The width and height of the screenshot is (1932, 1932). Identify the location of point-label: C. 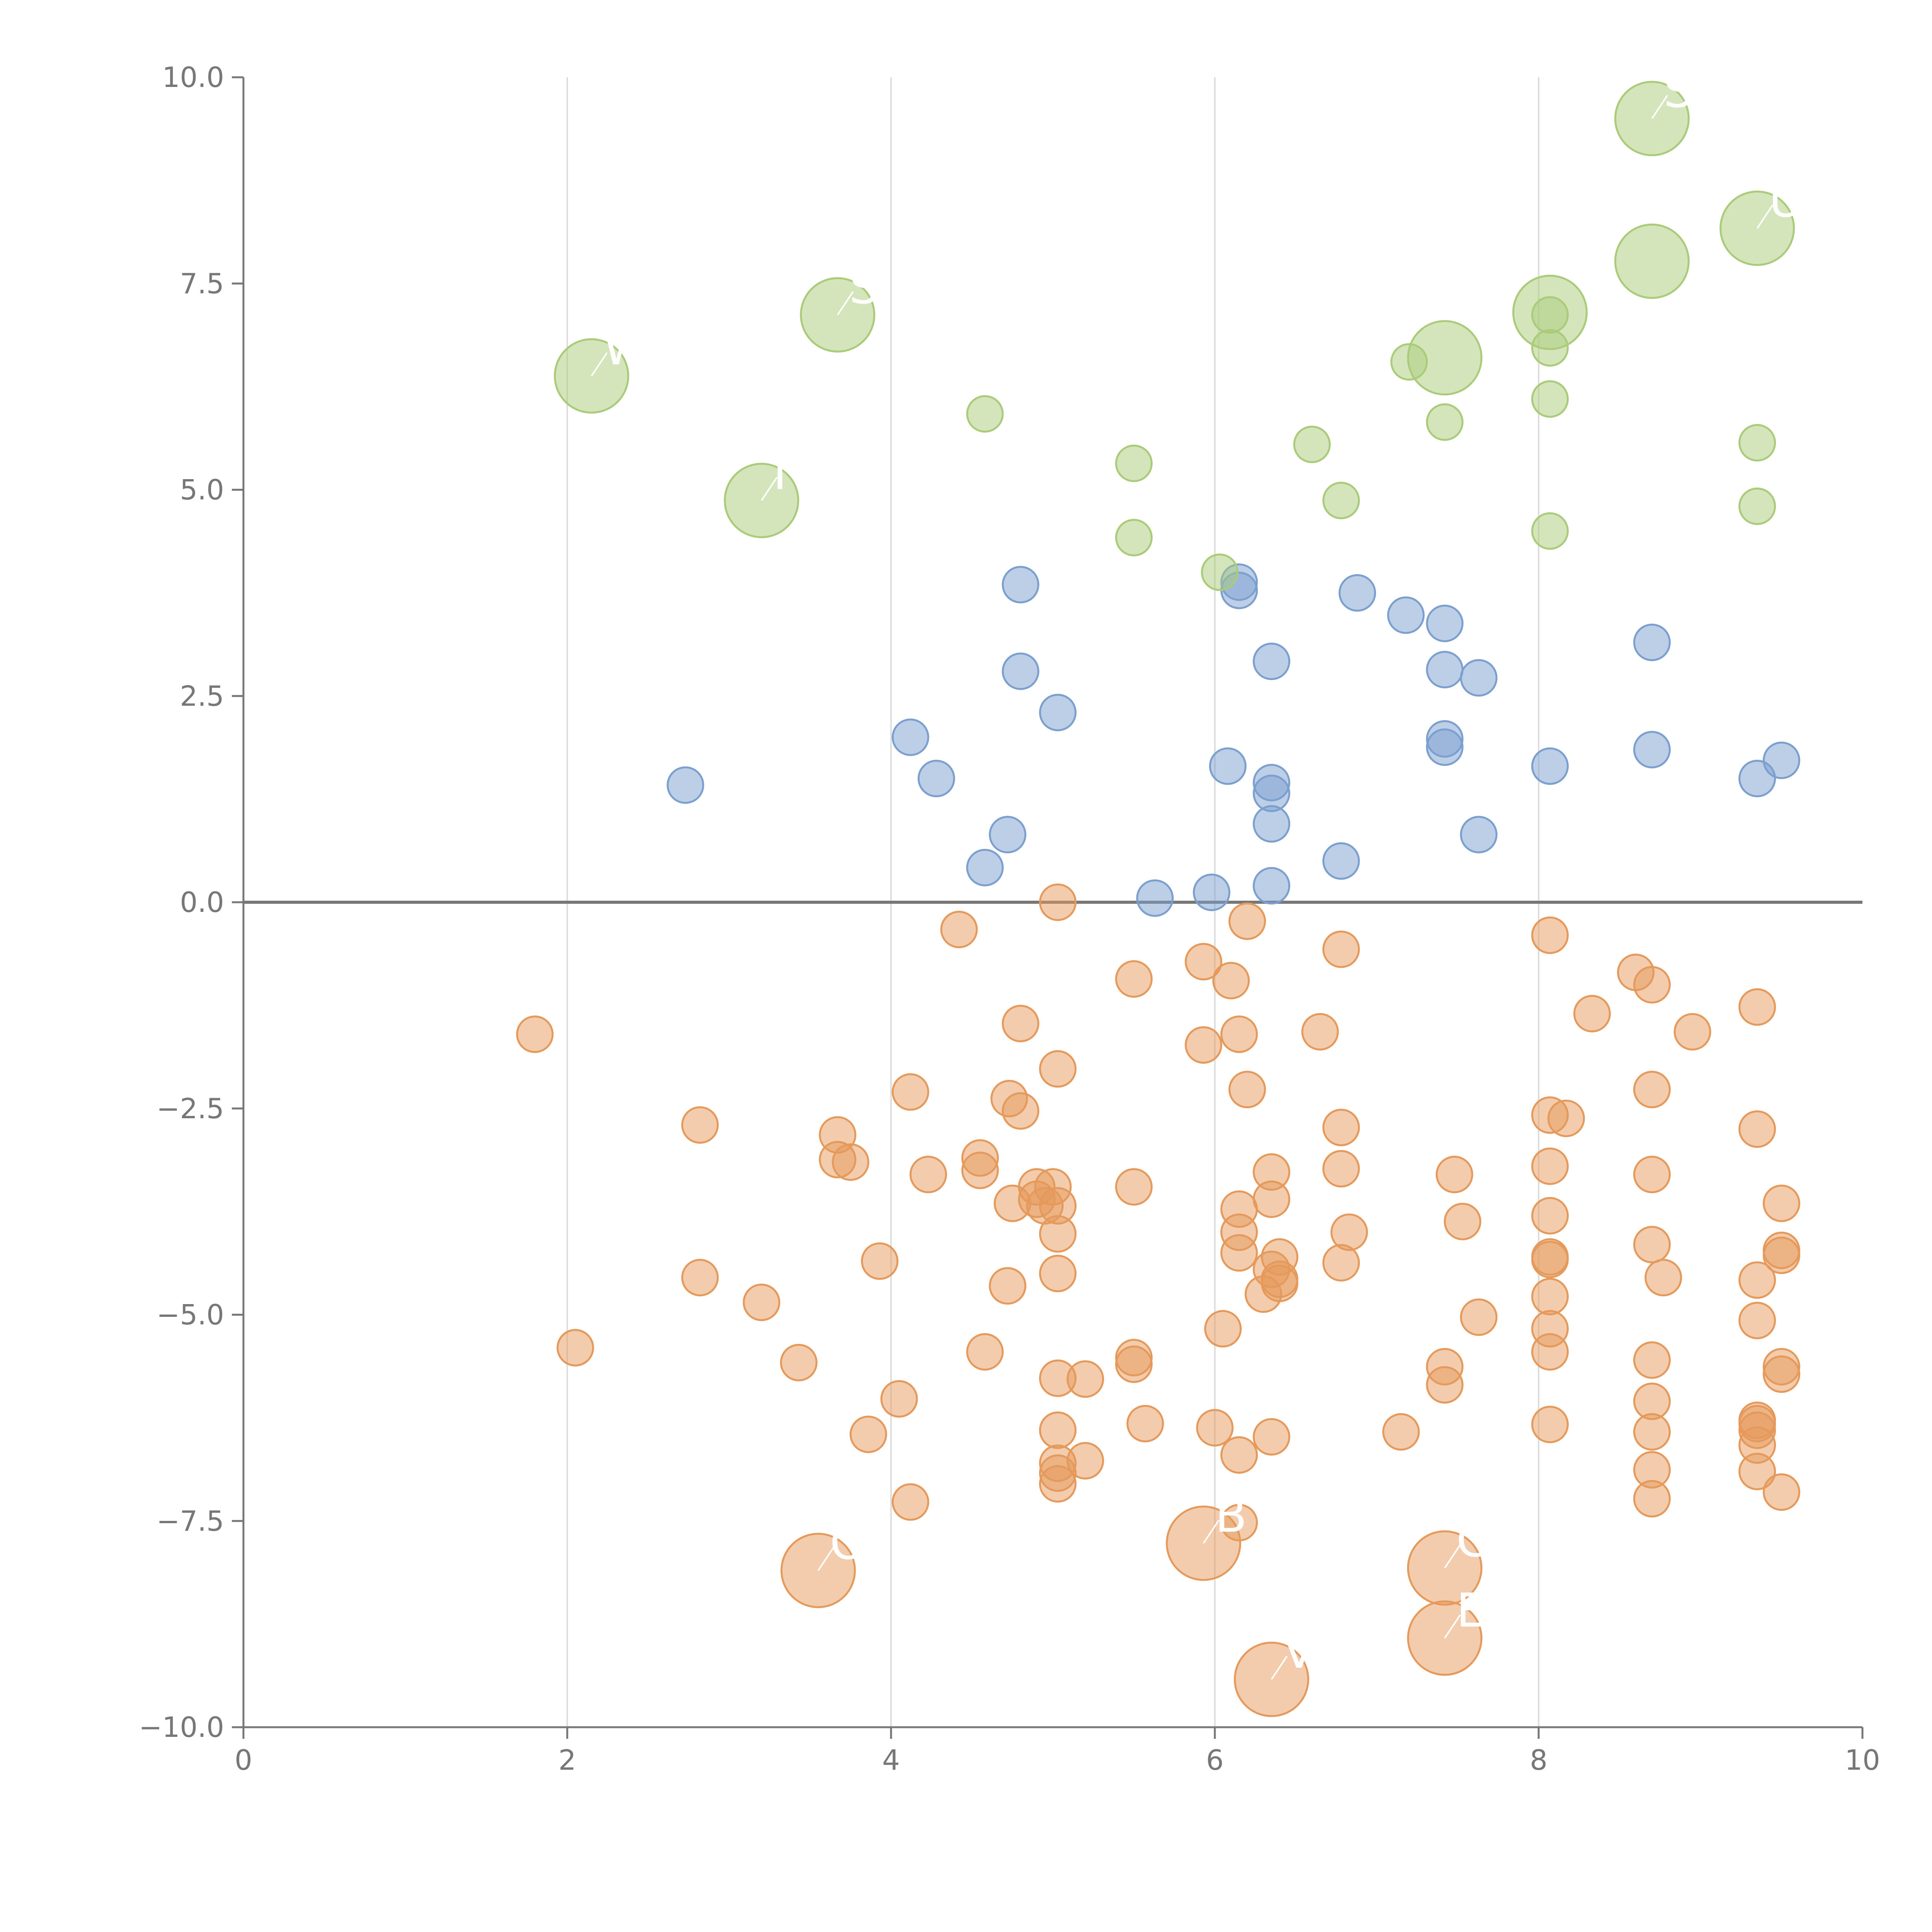
(1473, 1541).